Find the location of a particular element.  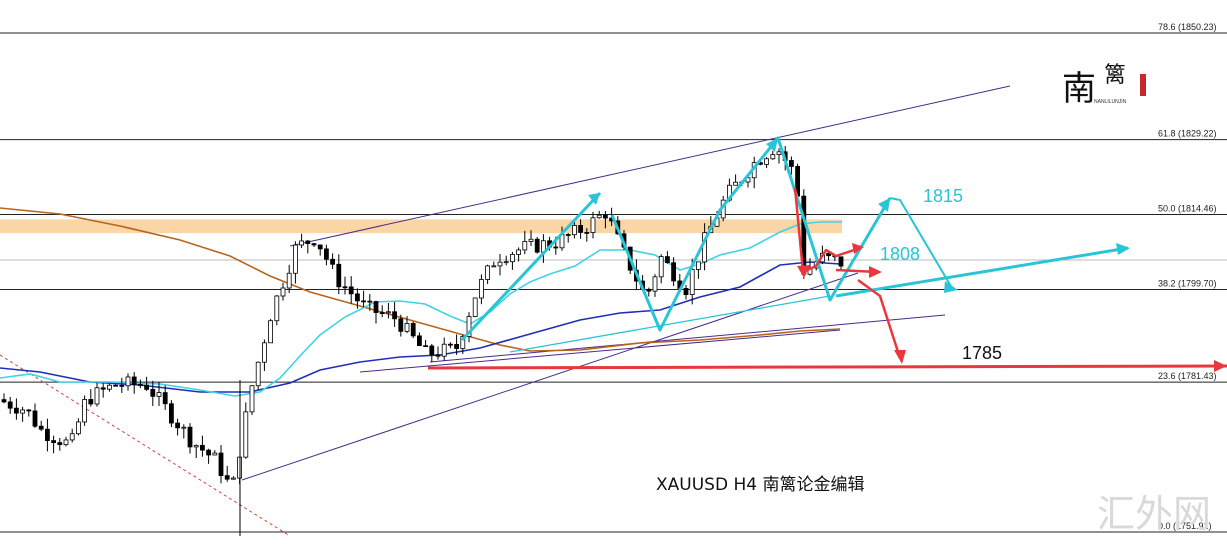

support-line-blue-long is located at coordinates (670, 324).